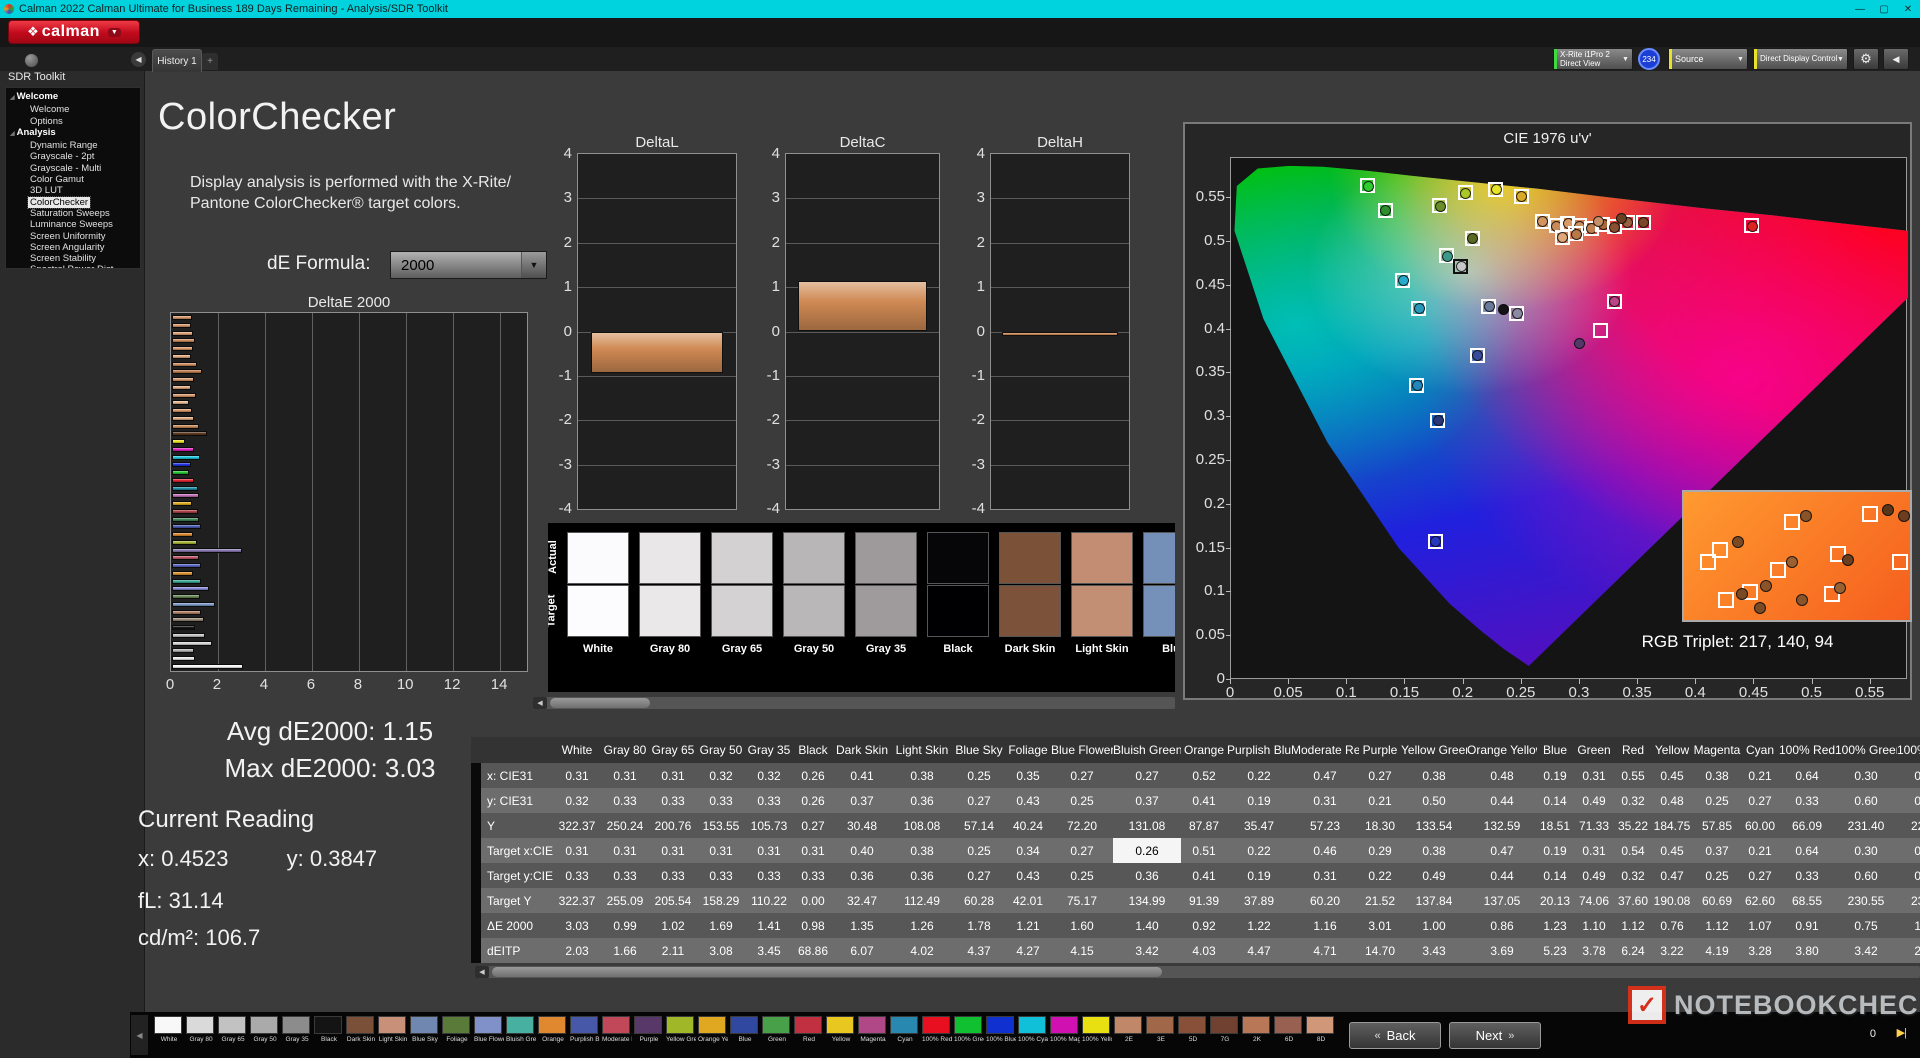 The height and width of the screenshot is (1058, 1920). What do you see at coordinates (139, 1035) in the screenshot?
I see `patch-strip-scroll-left-button: ◀` at bounding box center [139, 1035].